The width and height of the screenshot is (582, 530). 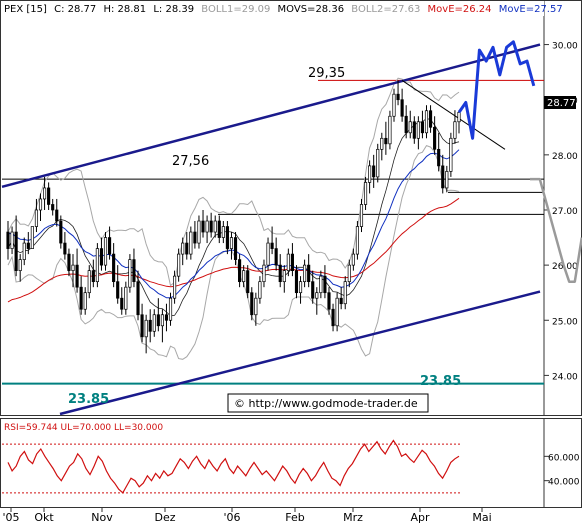 What do you see at coordinates (564, 483) in the screenshot?
I see `rsi-tick-label: 40.000` at bounding box center [564, 483].